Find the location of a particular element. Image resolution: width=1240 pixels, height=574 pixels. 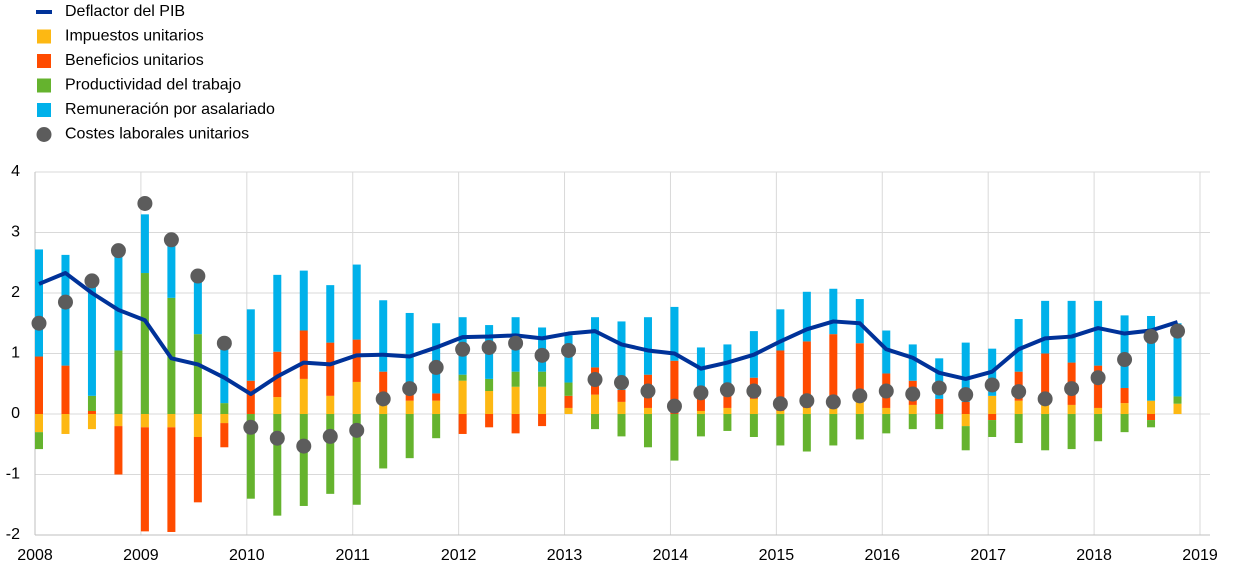

y-tick-label: 3 is located at coordinates (15, 232).